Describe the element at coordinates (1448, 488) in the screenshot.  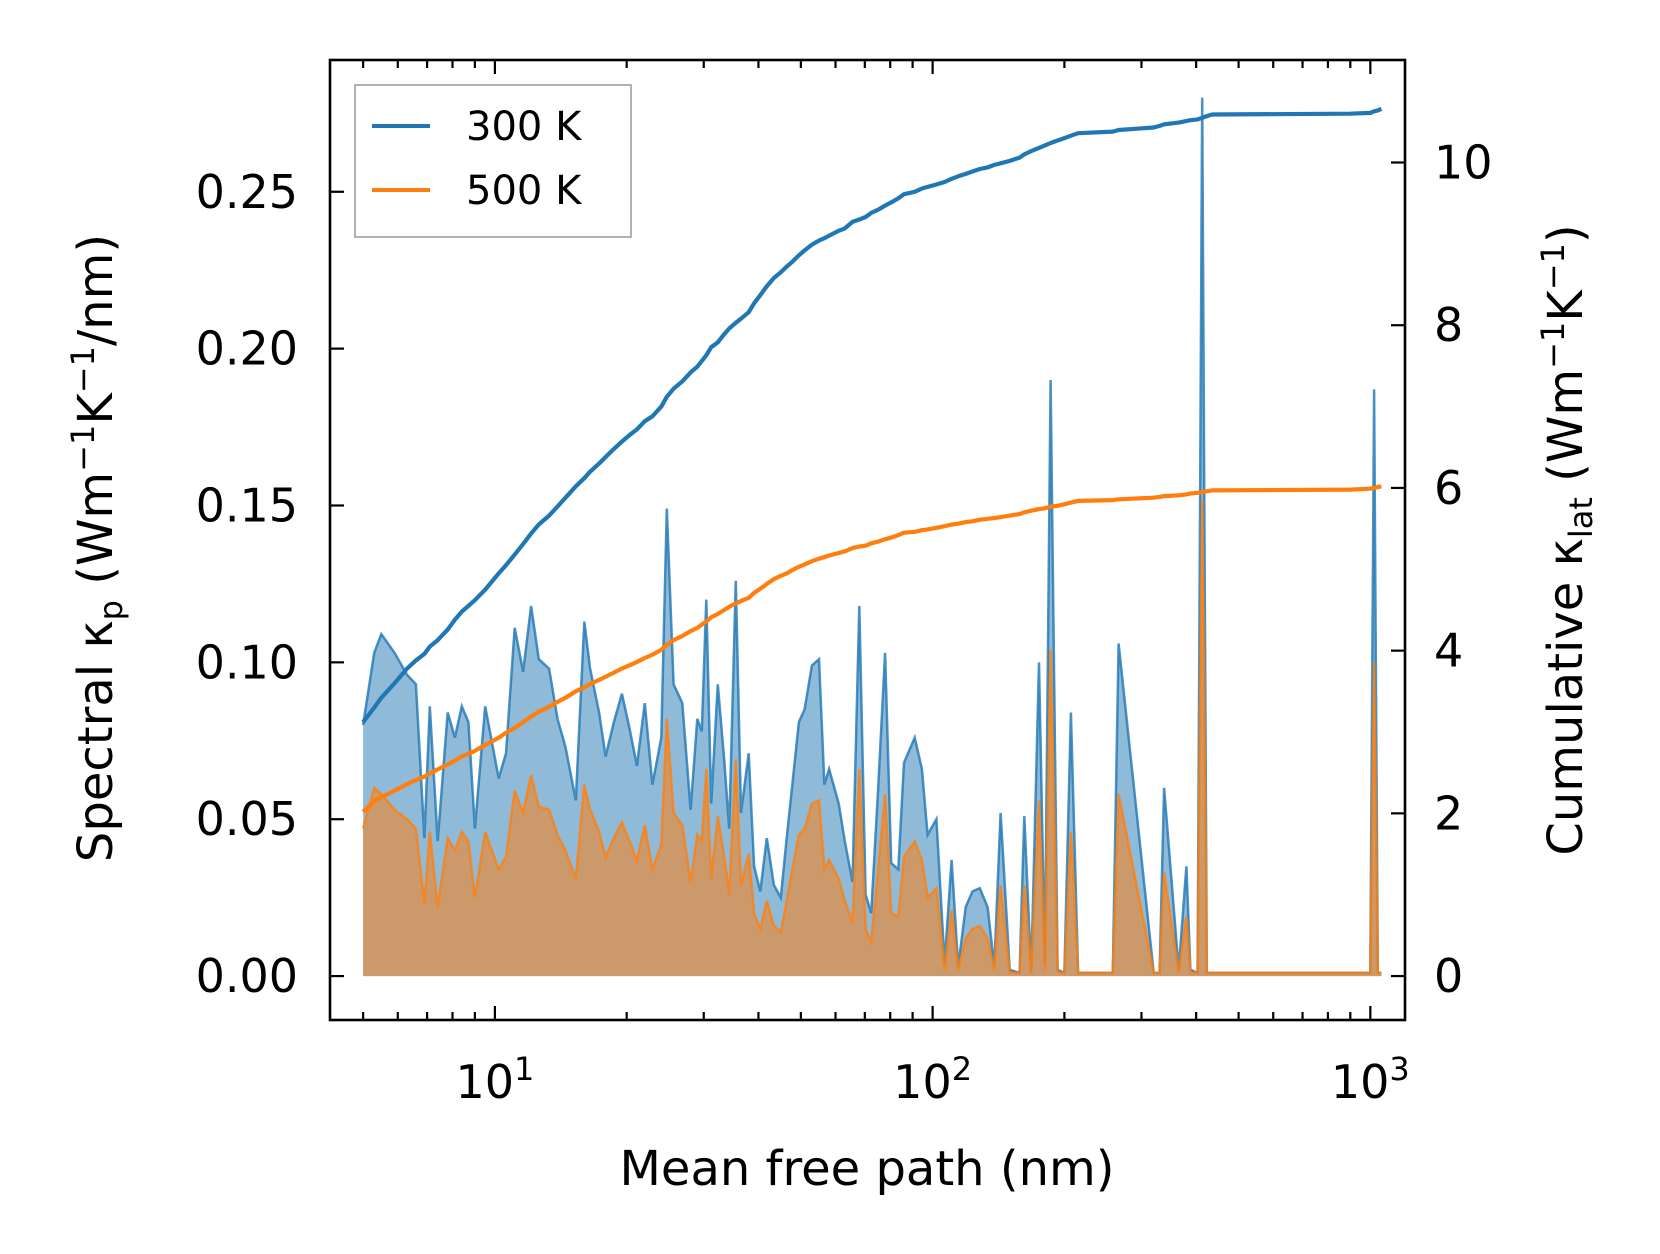
I see `y-right-tick-label: 6` at that location.